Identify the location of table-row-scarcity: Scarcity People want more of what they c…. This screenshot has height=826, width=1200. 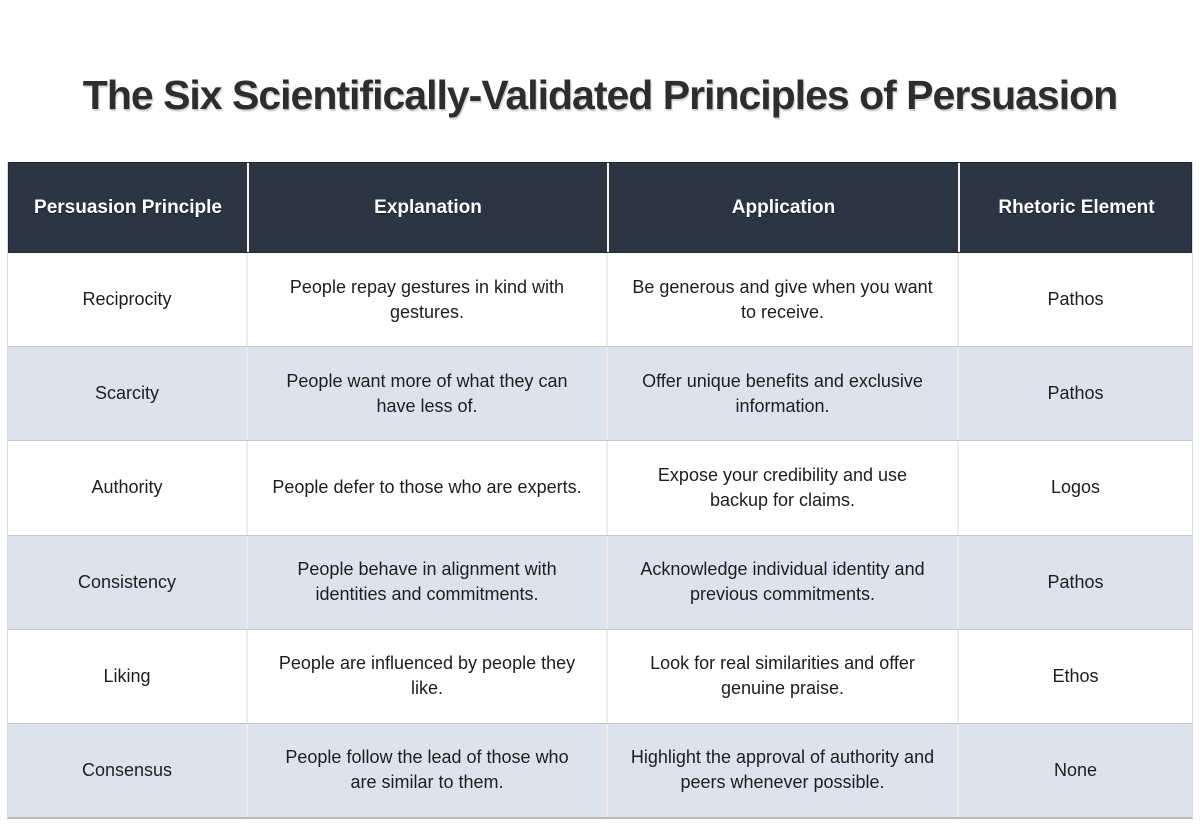
(600, 393).